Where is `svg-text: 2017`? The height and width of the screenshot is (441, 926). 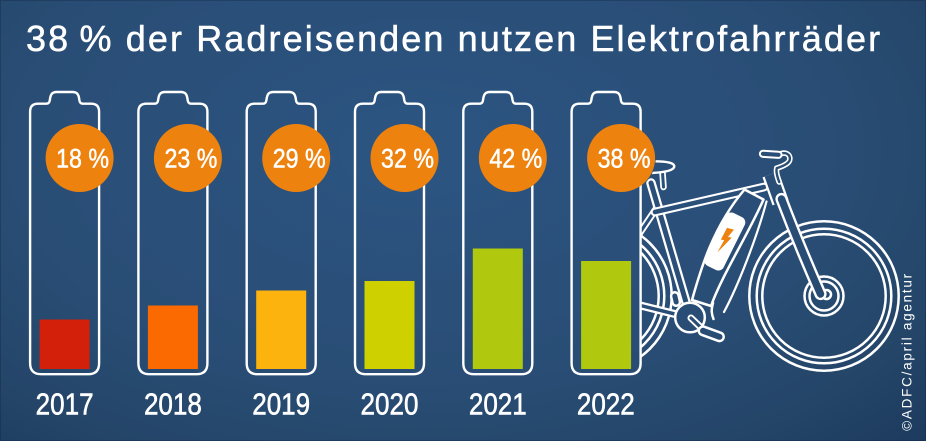
svg-text: 2017 is located at coordinates (65, 404).